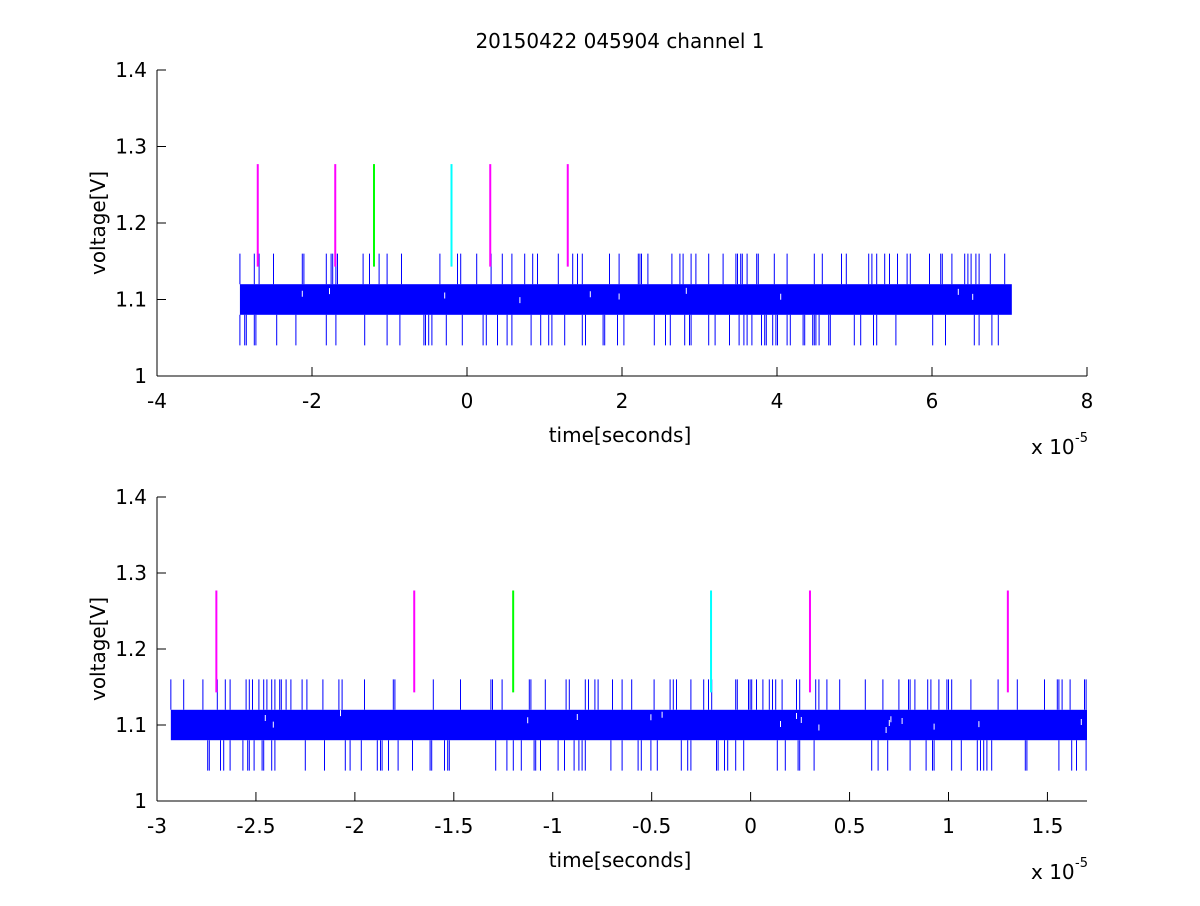 The width and height of the screenshot is (1200, 906). Describe the element at coordinates (948, 826) in the screenshot. I see `x-tick-label: 1` at that location.